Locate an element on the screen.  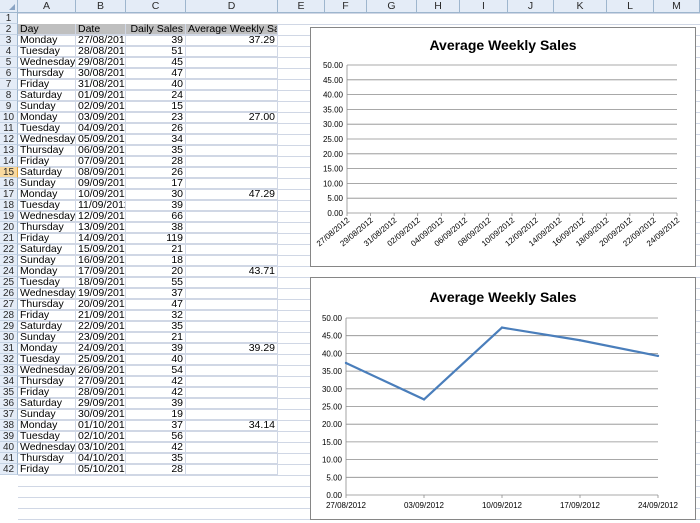
cell-date: 01/10/2012 is located at coordinates (101, 425).